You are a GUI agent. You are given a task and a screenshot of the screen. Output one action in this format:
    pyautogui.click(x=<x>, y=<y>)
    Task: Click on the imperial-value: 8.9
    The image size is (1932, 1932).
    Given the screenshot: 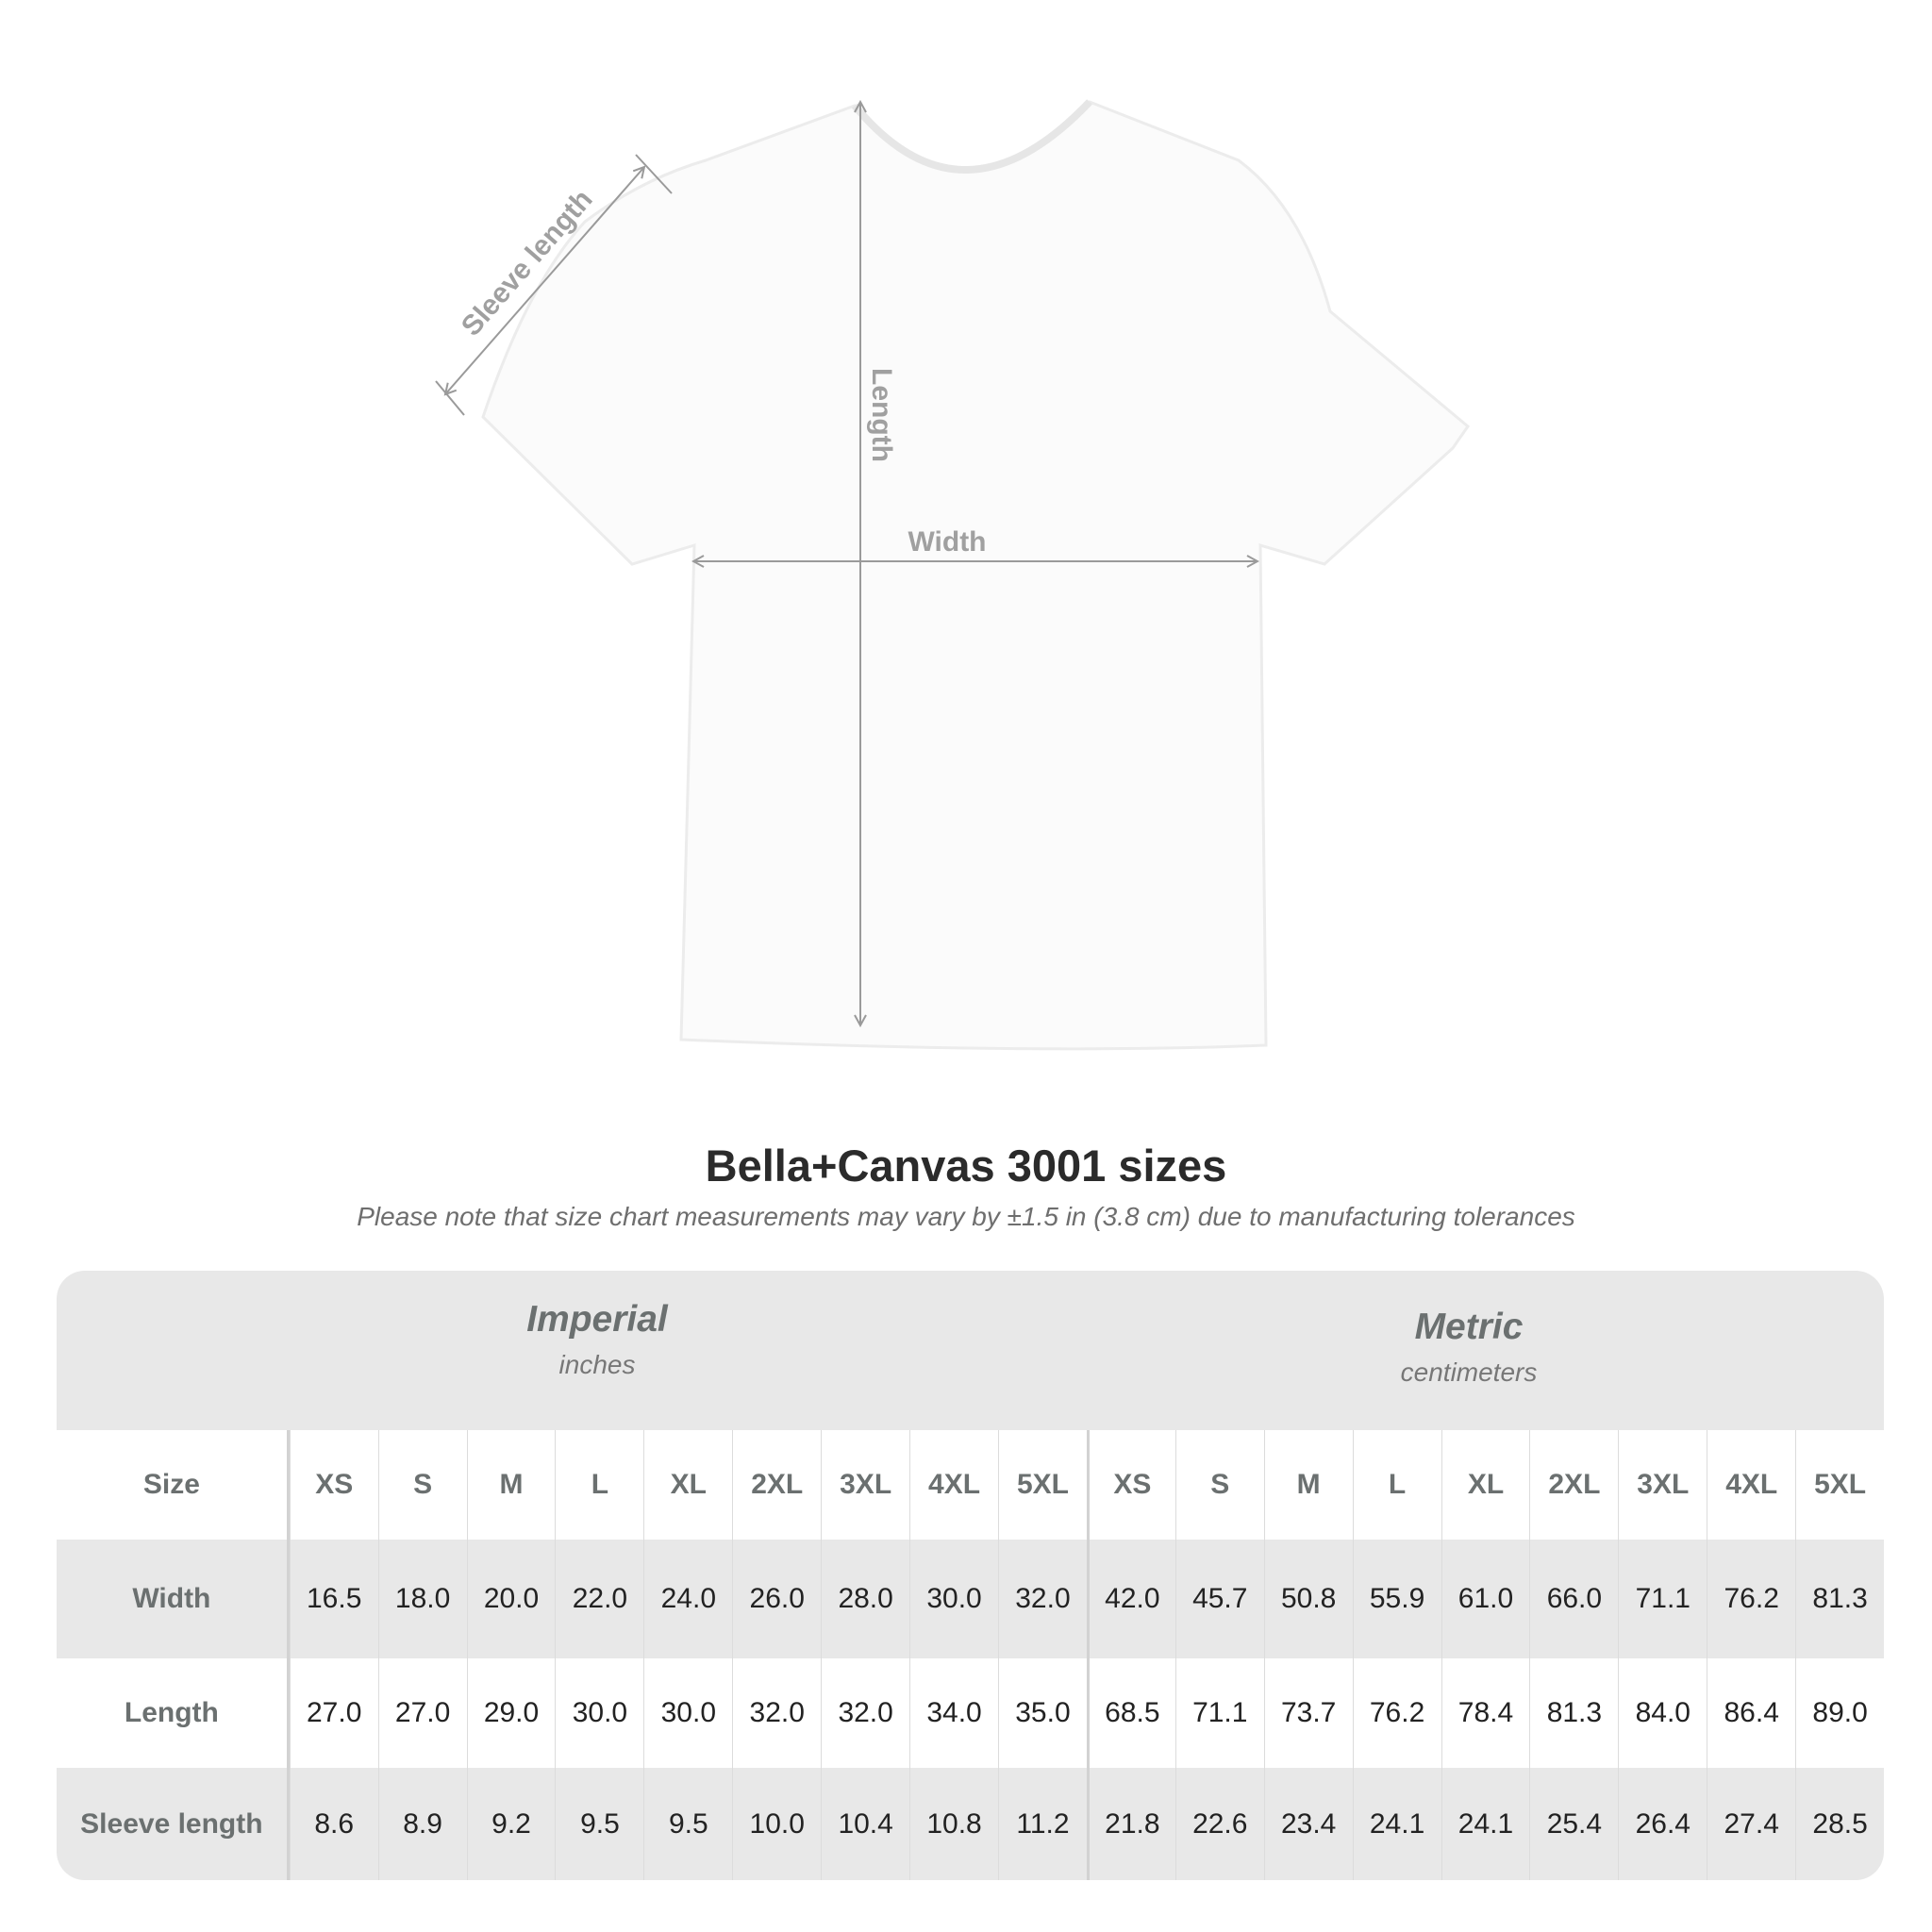 What is the action you would take?
    pyautogui.click(x=422, y=1824)
    